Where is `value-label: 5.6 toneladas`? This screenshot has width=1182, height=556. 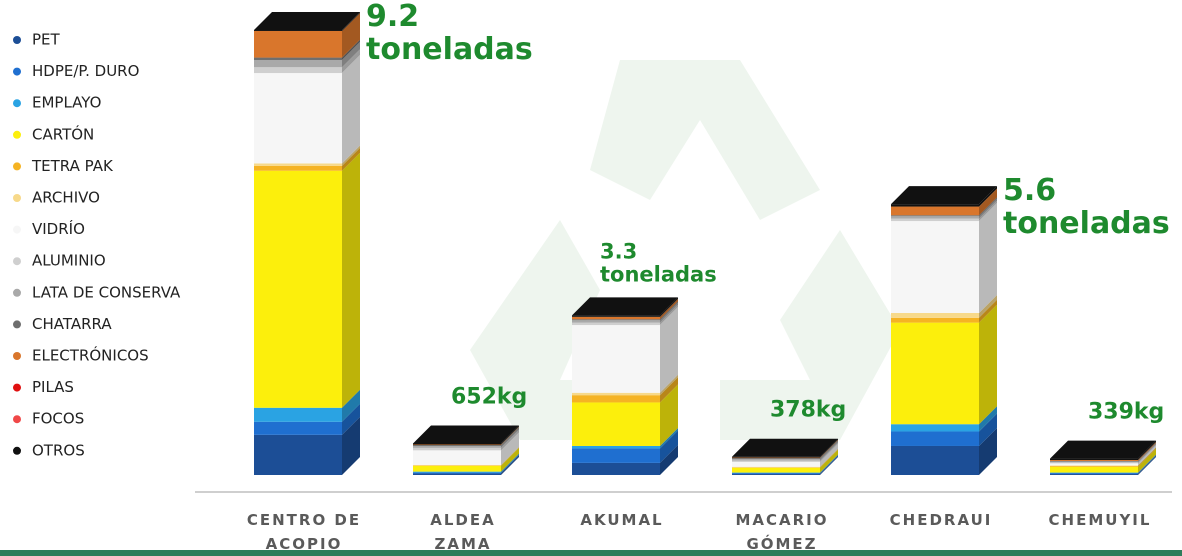 value-label: 5.6 toneladas is located at coordinates (1086, 207).